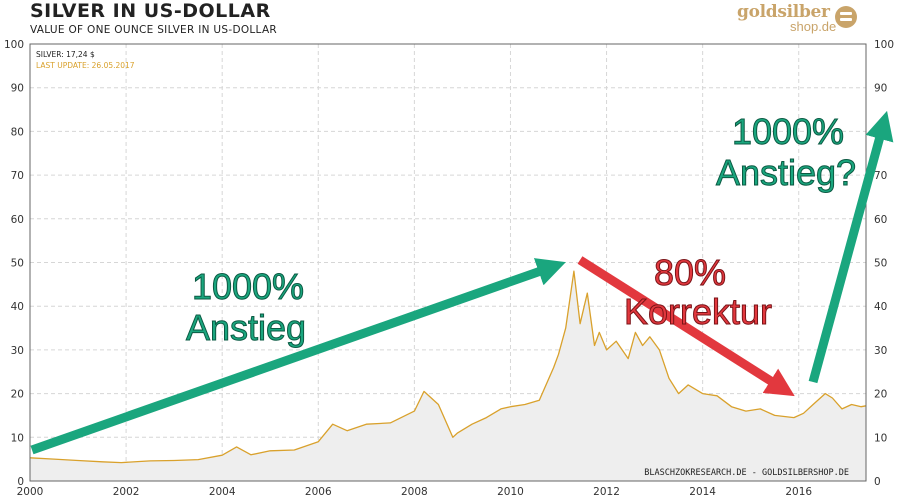 The height and width of the screenshot is (501, 900). I want to click on x-tick-label: 2010, so click(510, 492).